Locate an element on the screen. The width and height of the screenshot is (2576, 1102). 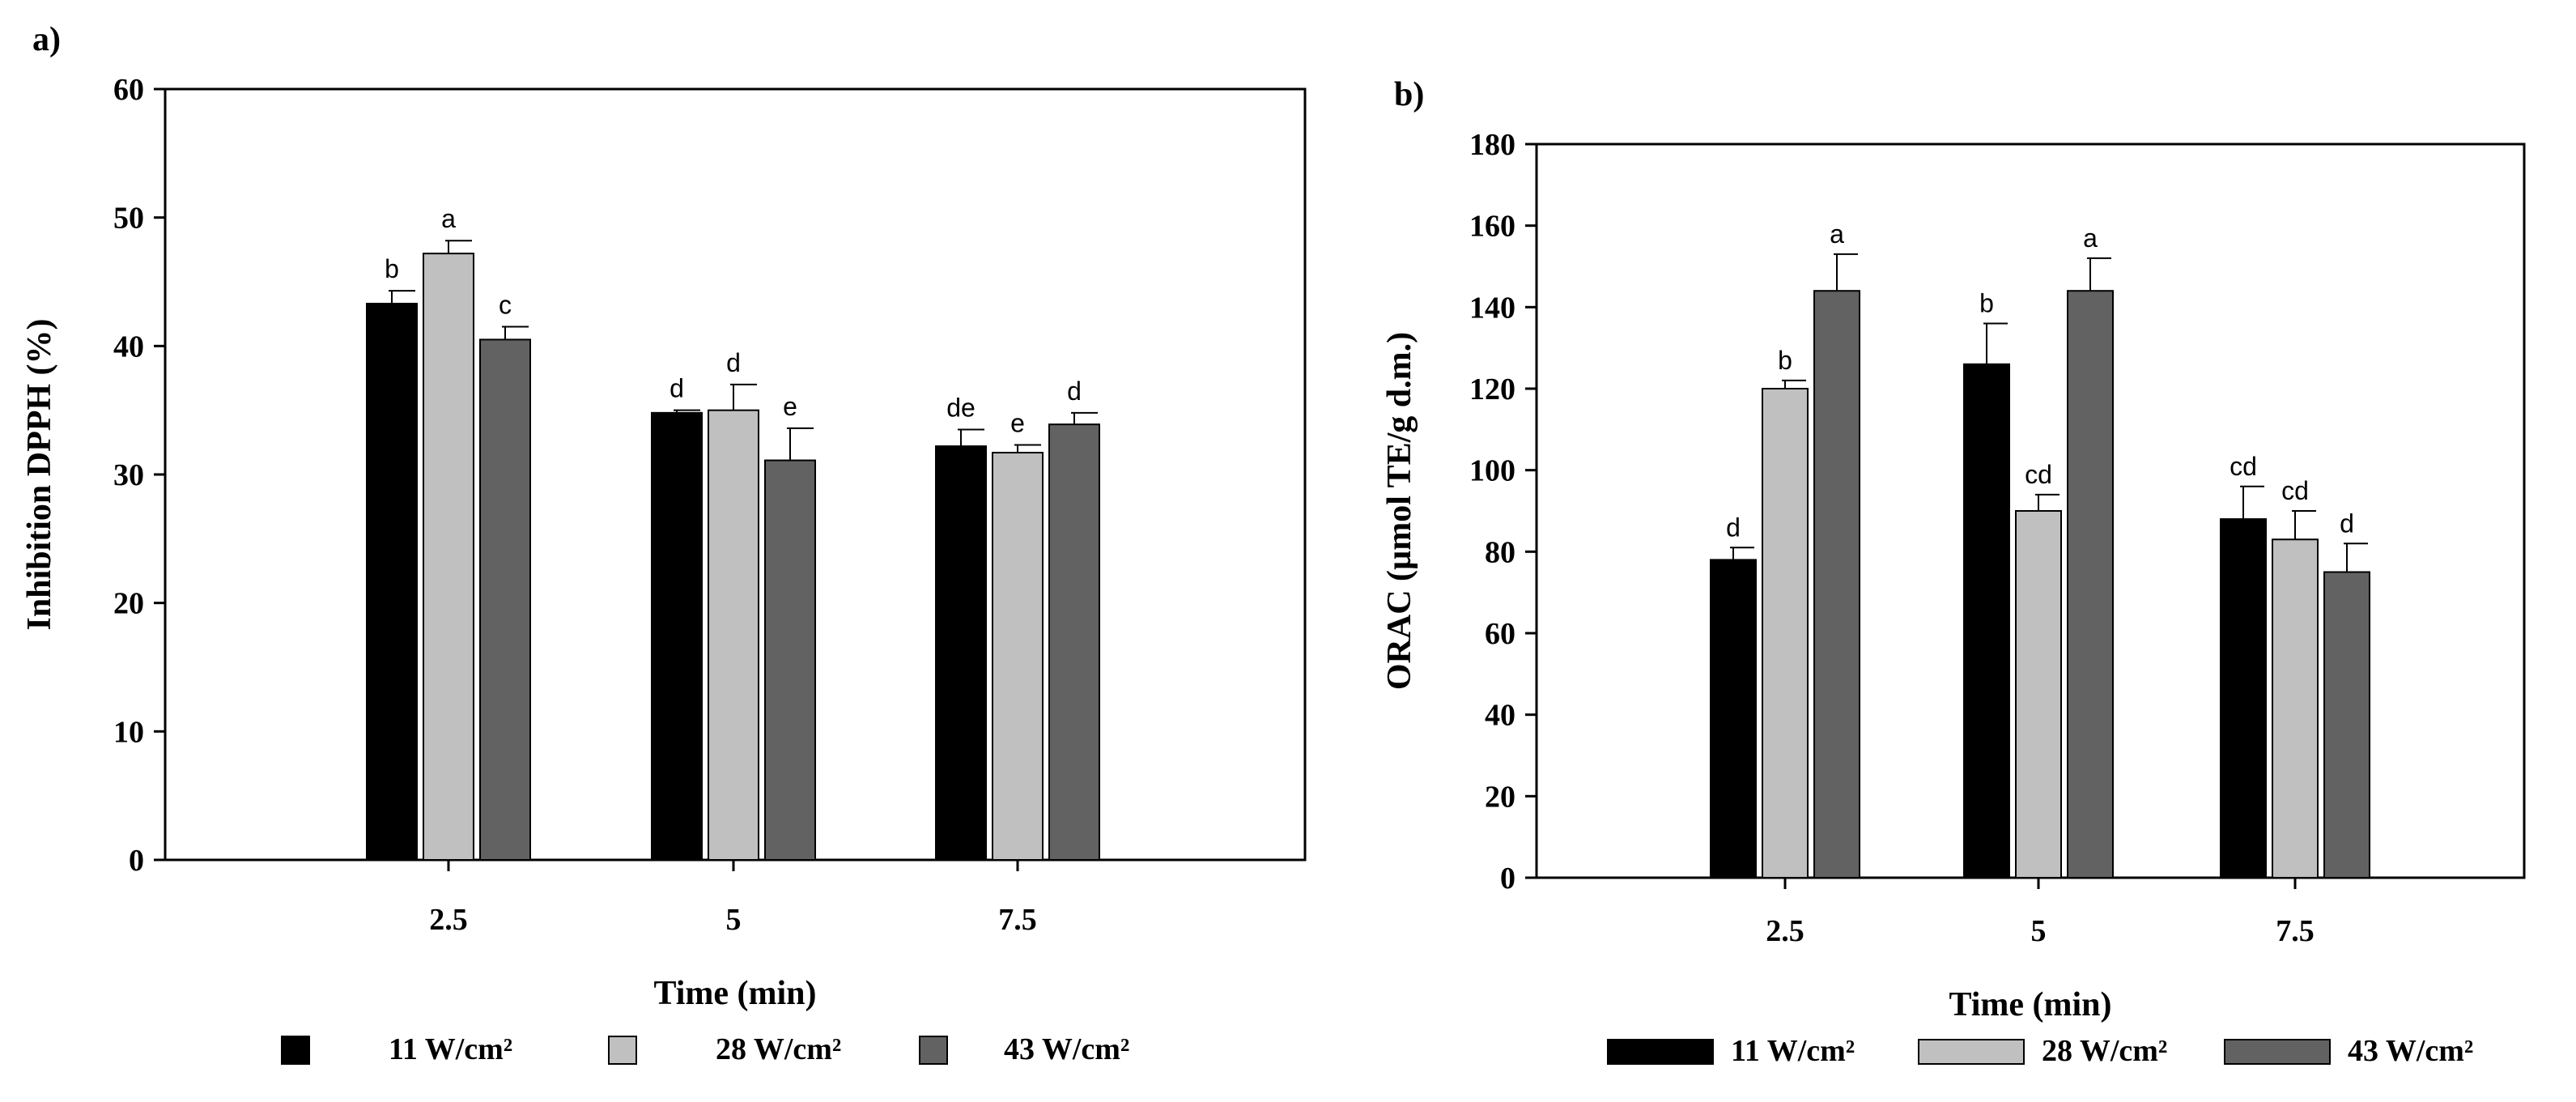
y-tick-label: 10 is located at coordinates (128, 732).